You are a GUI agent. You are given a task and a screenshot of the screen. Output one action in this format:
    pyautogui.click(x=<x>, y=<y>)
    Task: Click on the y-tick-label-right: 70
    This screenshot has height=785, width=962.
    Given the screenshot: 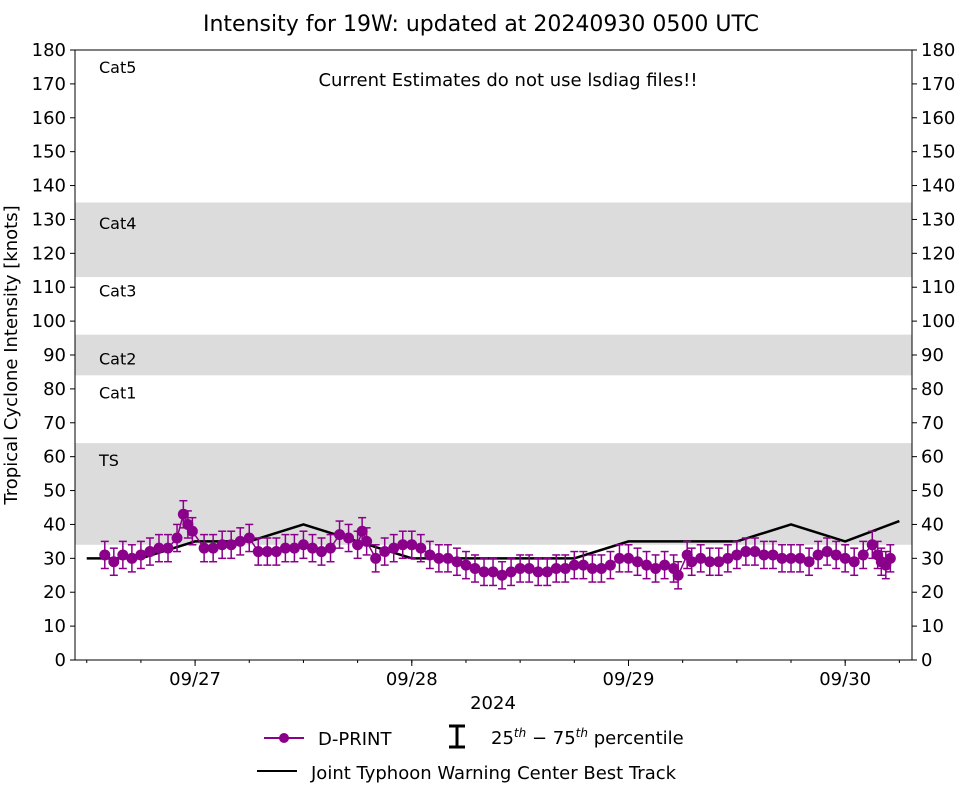 What is the action you would take?
    pyautogui.click(x=932, y=423)
    